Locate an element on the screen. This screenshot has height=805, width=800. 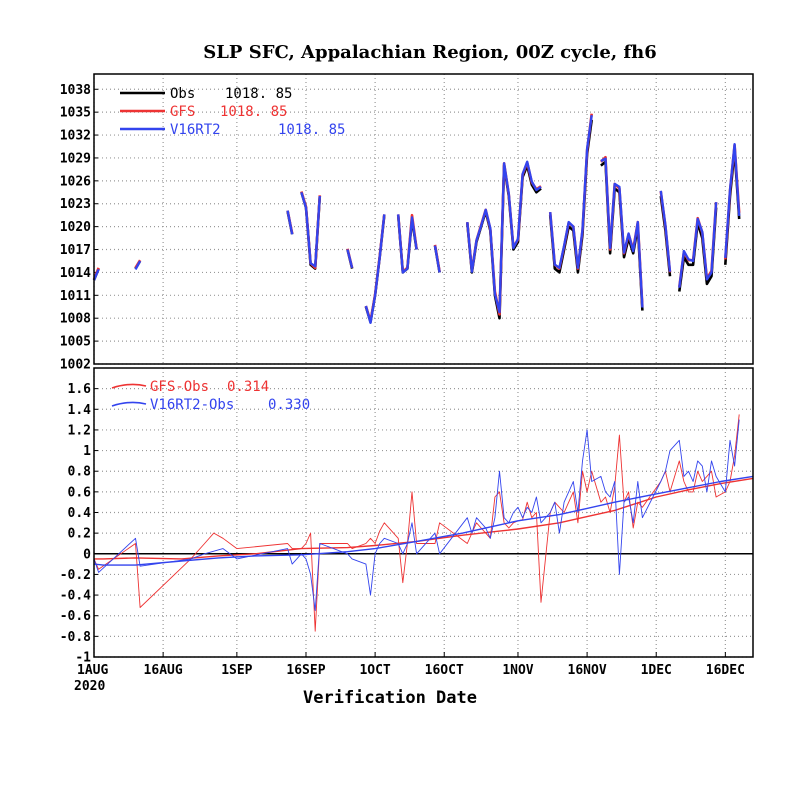
x-tick-label: 1OCT is located at coordinates (374, 670).